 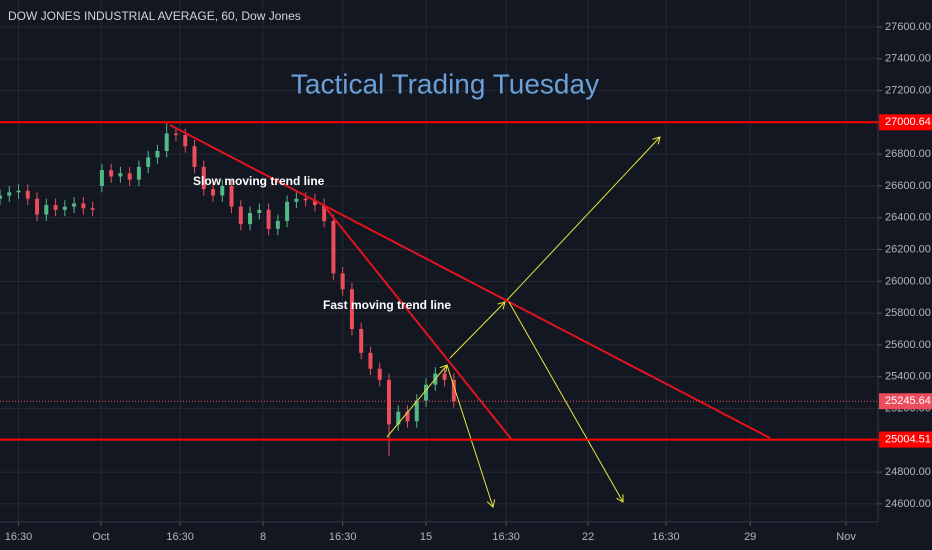 I want to click on last-price-box, so click(x=905, y=401).